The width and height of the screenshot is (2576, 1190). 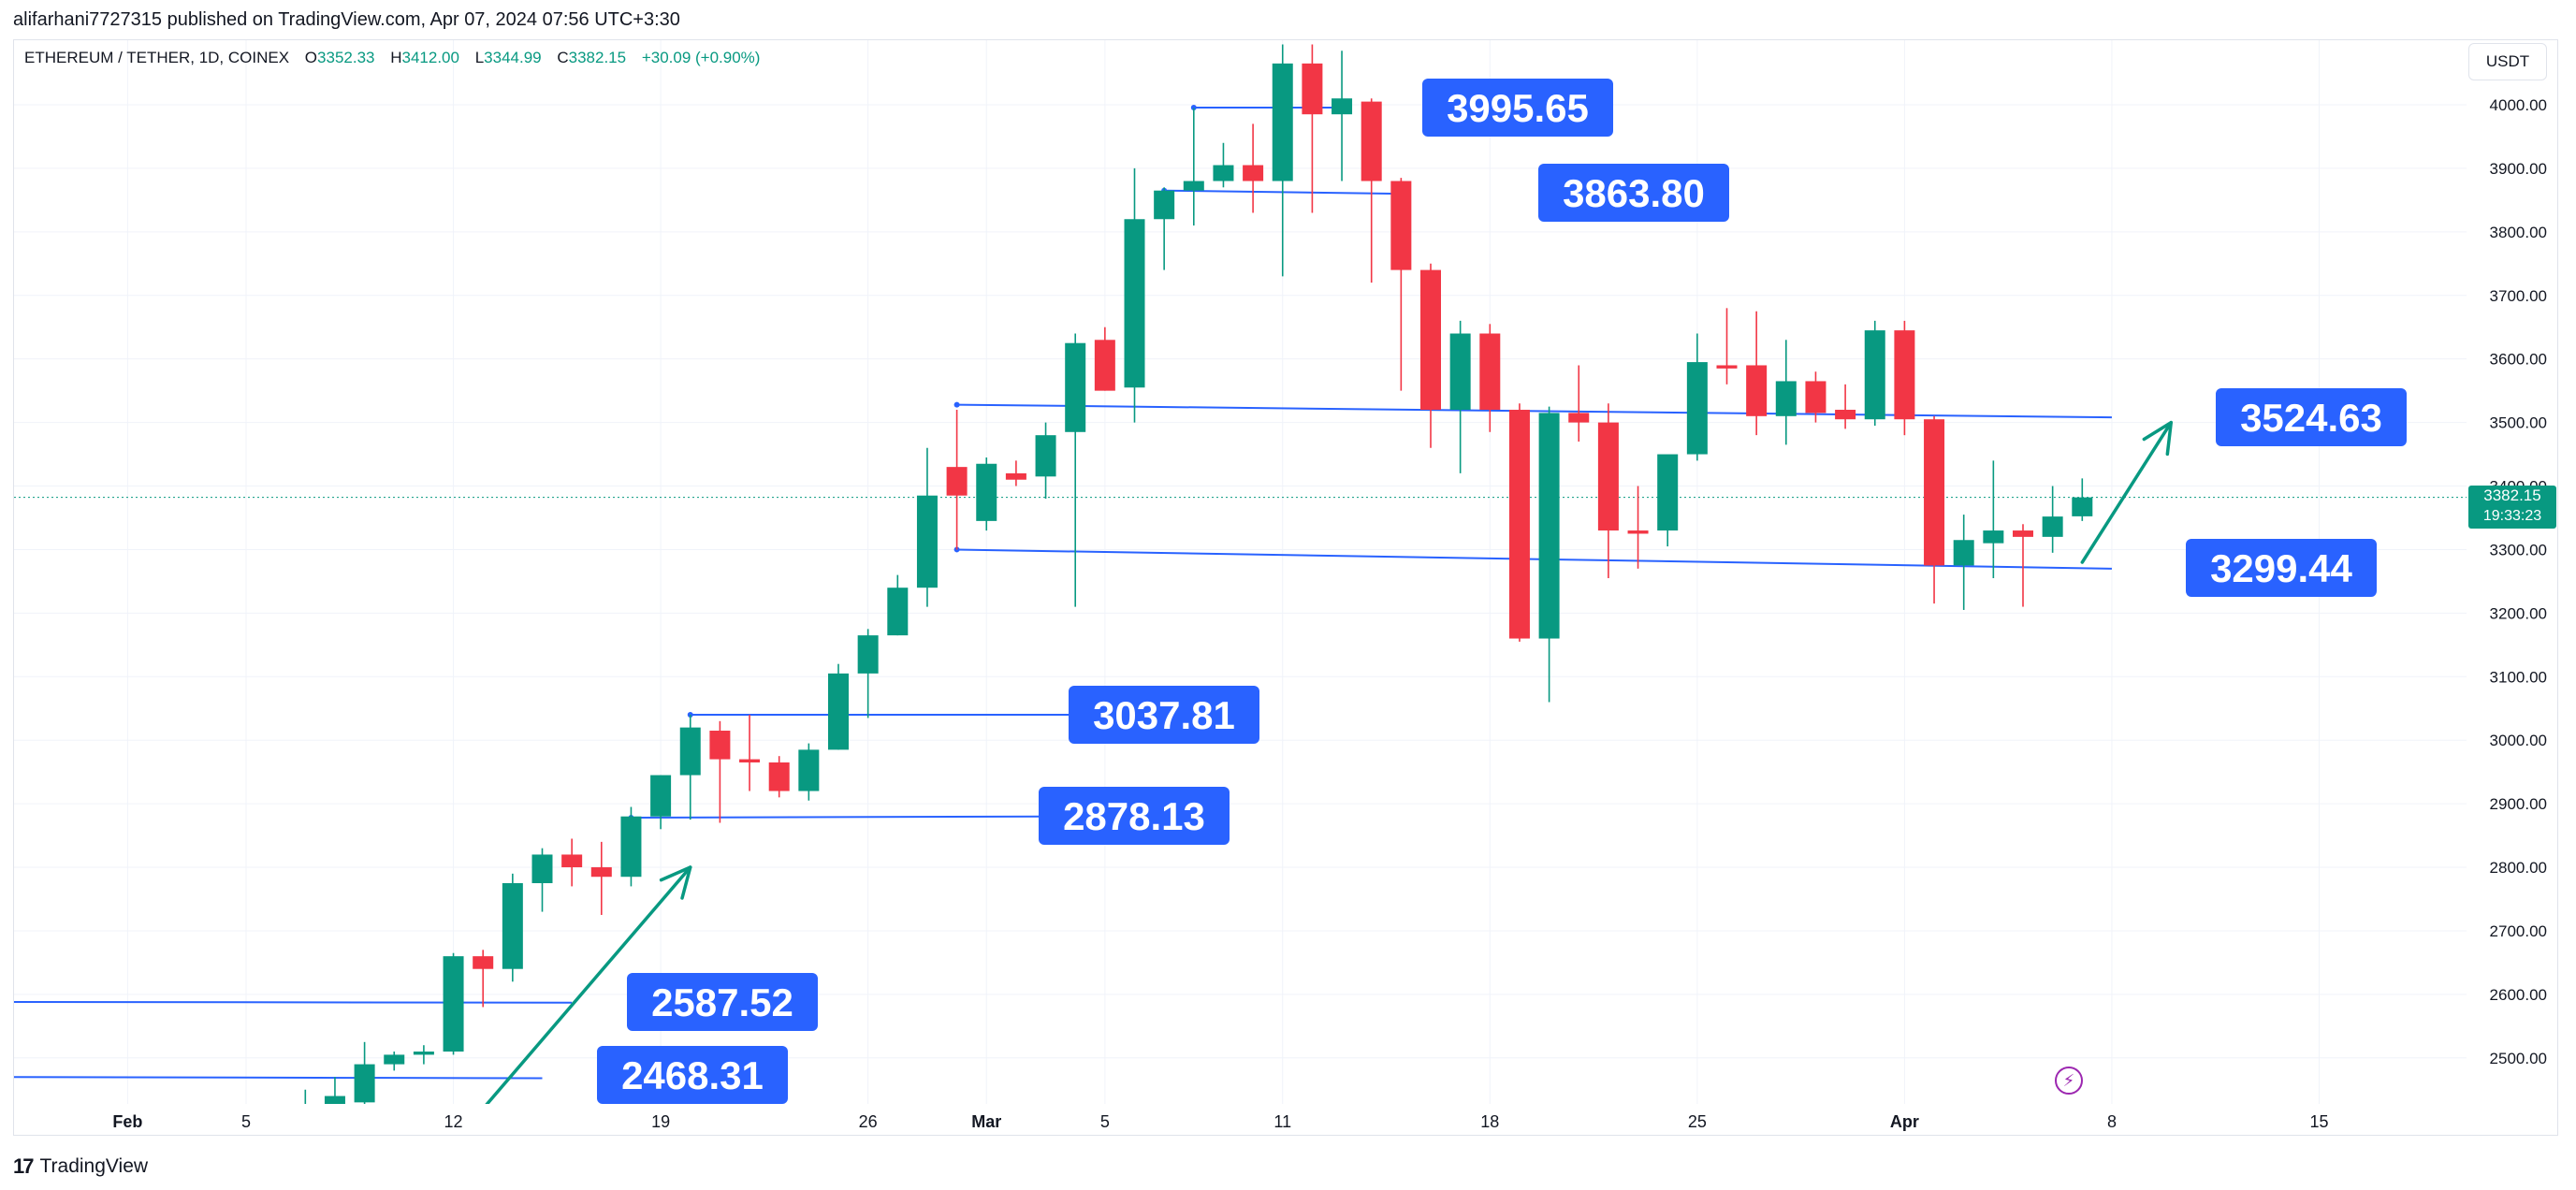 I want to click on level-label-text: 3524.63, so click(x=2311, y=418).